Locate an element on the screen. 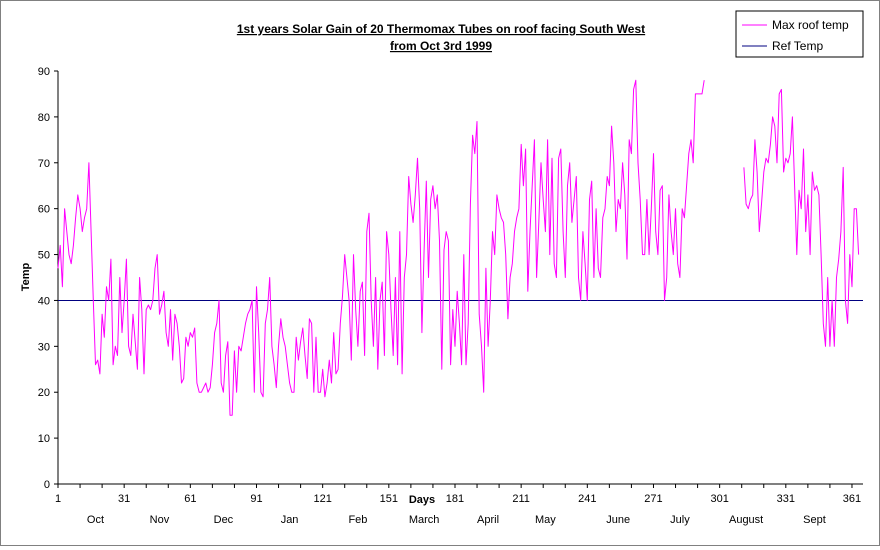  y-tick-label: 30 is located at coordinates (44, 347).